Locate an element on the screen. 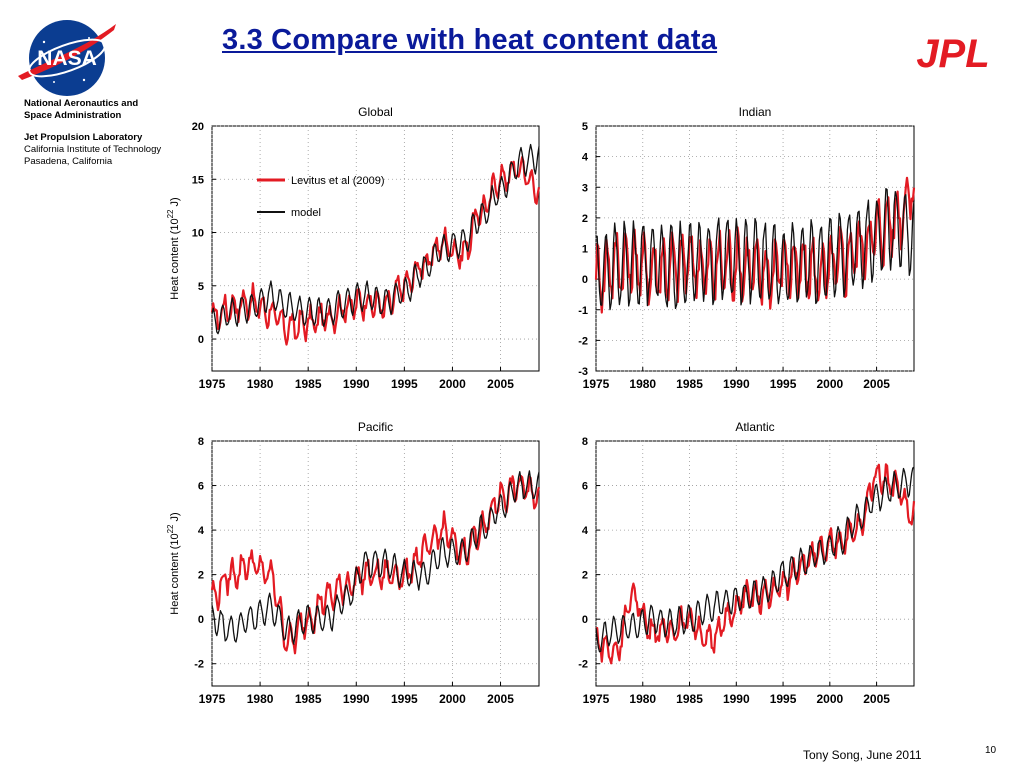 The image size is (1024, 768). chart-title: Indian is located at coordinates (755, 112).